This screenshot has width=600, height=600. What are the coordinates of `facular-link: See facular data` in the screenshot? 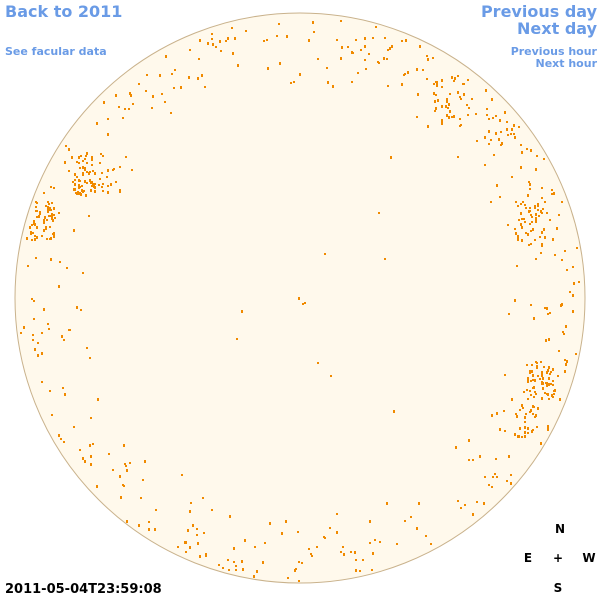 It's located at (56, 51).